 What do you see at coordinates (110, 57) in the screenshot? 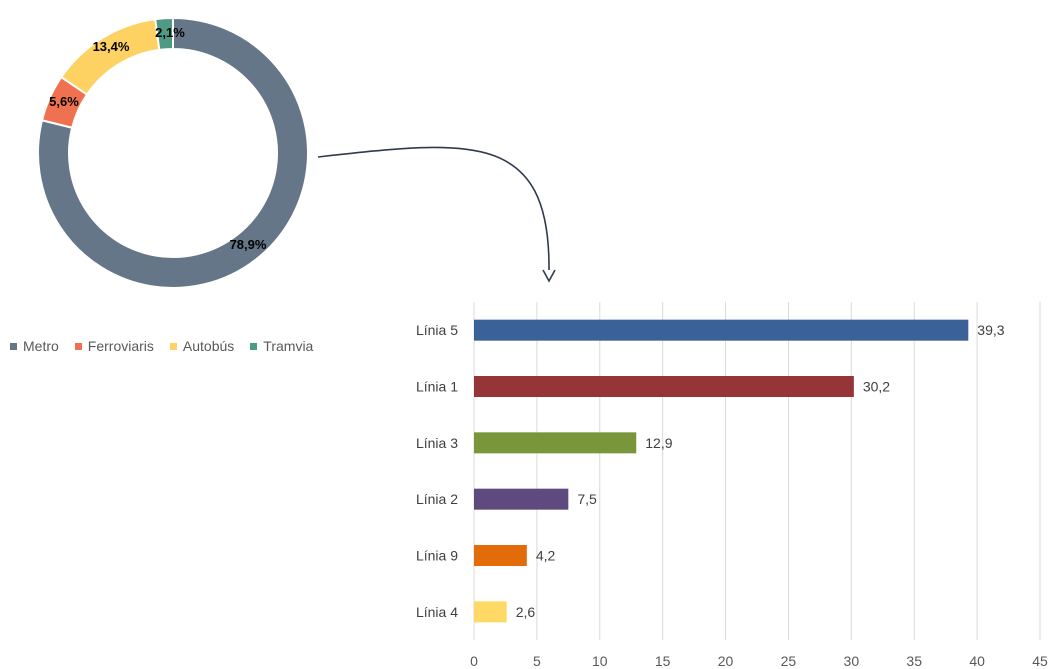
I see `donut-slice-autobús` at bounding box center [110, 57].